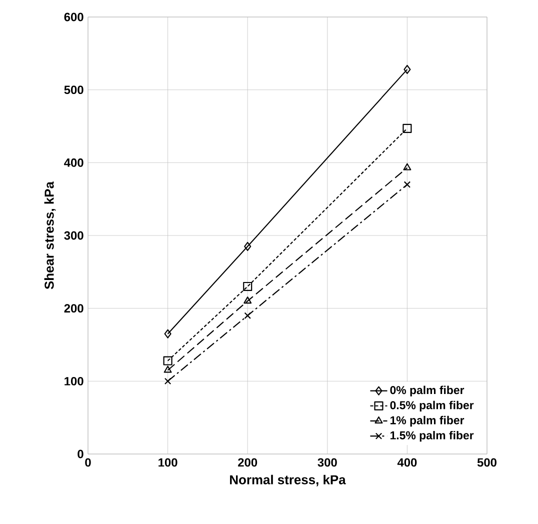 The width and height of the screenshot is (538, 524). I want to click on legend-label: 1% palm fiber, so click(427, 421).